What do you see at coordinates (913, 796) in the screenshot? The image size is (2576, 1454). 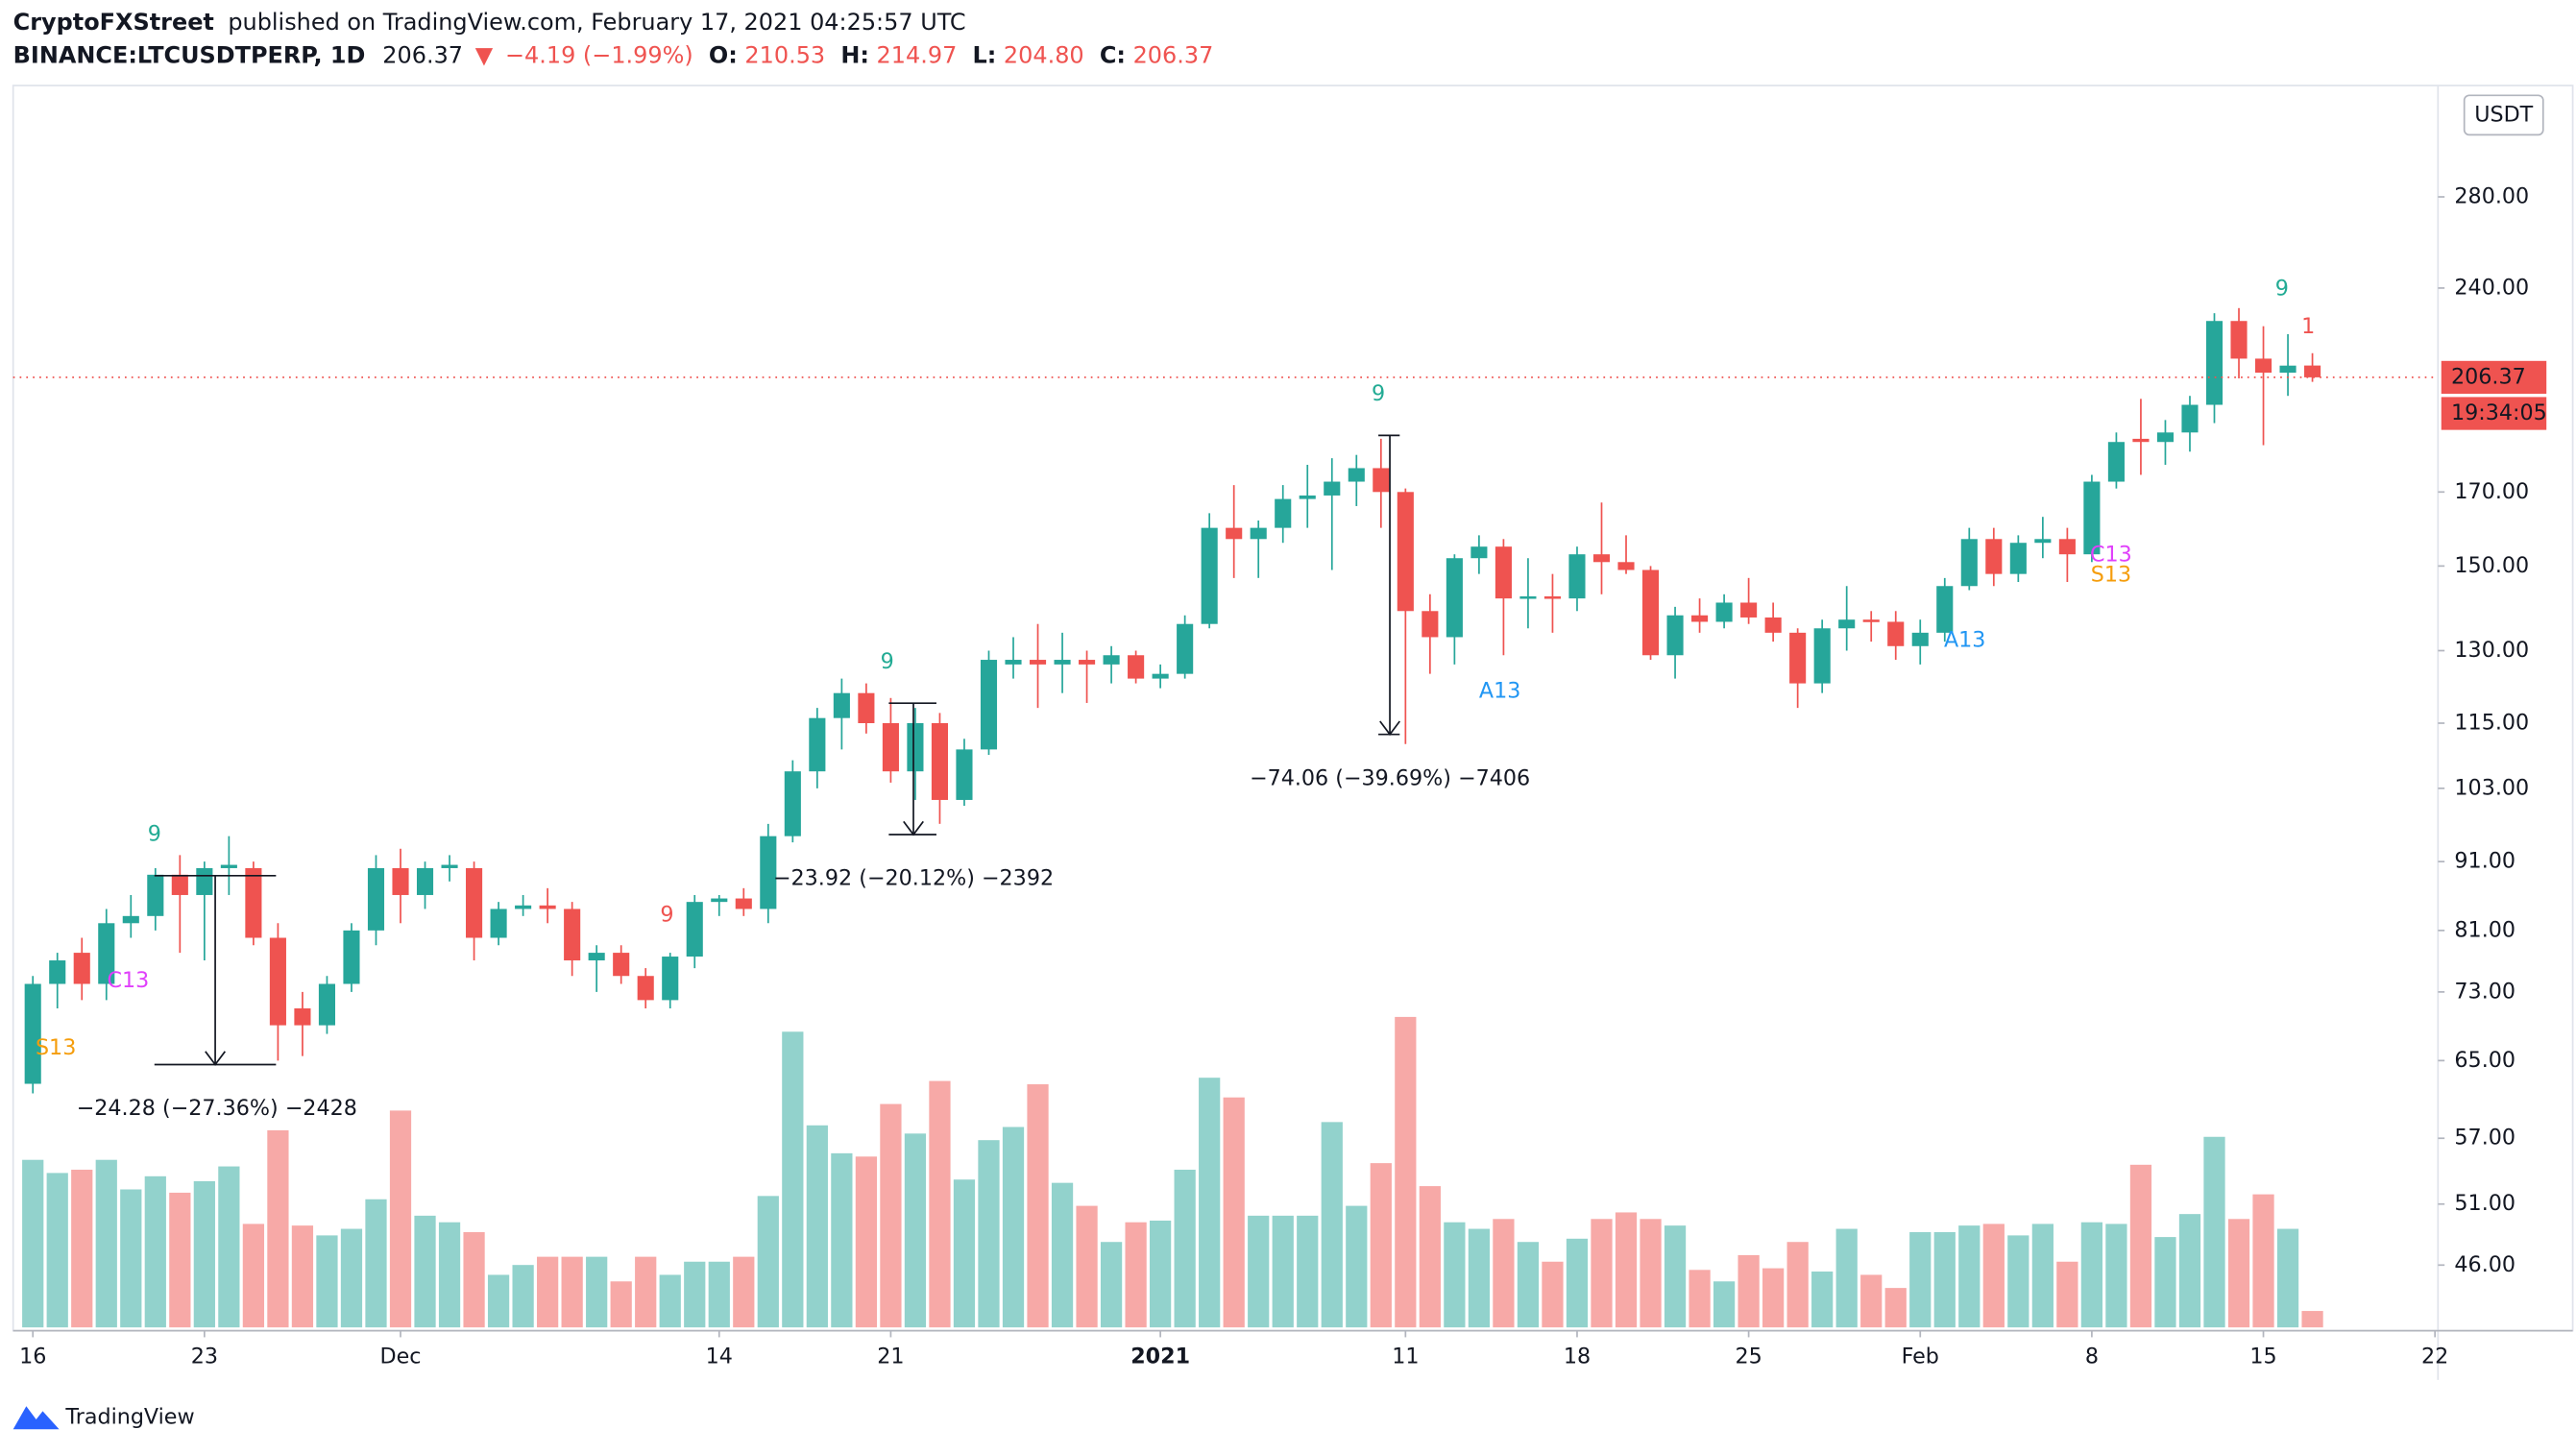 I see `measurement: −23.92 (−20.12%) −2392` at bounding box center [913, 796].